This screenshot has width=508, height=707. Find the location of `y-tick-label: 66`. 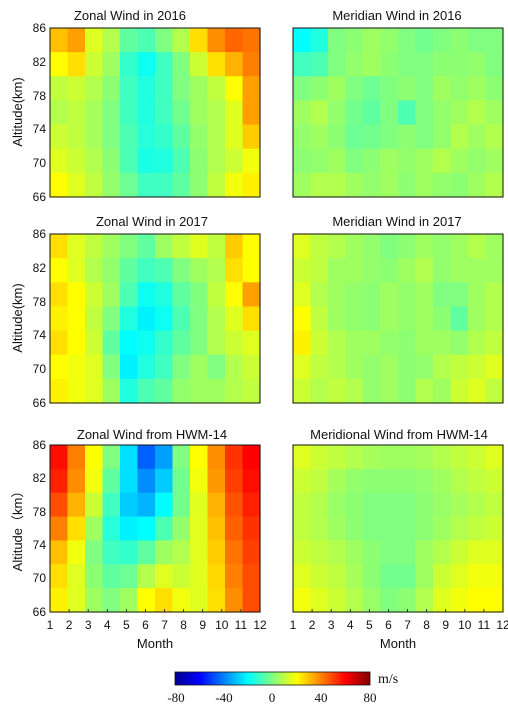

y-tick-label: 66 is located at coordinates (40, 403).